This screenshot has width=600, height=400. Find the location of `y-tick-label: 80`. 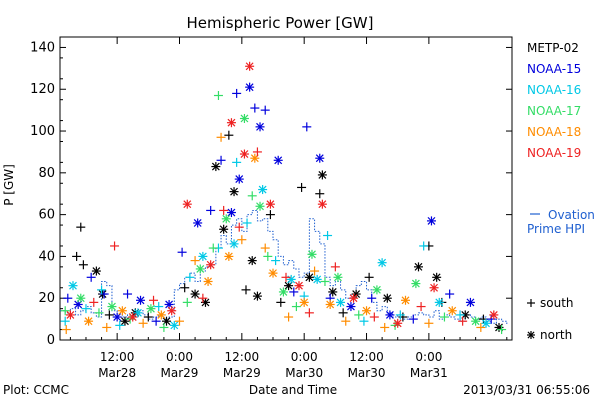

y-tick-label: 80 is located at coordinates (46, 173).